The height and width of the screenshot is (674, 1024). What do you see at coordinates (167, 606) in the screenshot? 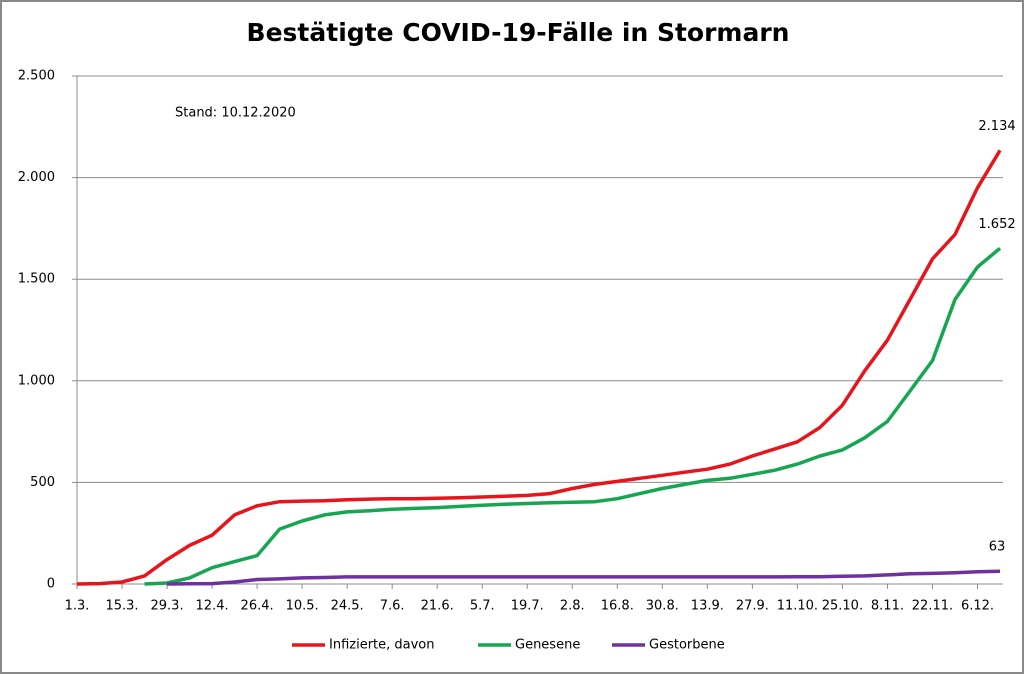
I see `x-tick-label: 29.3.` at bounding box center [167, 606].